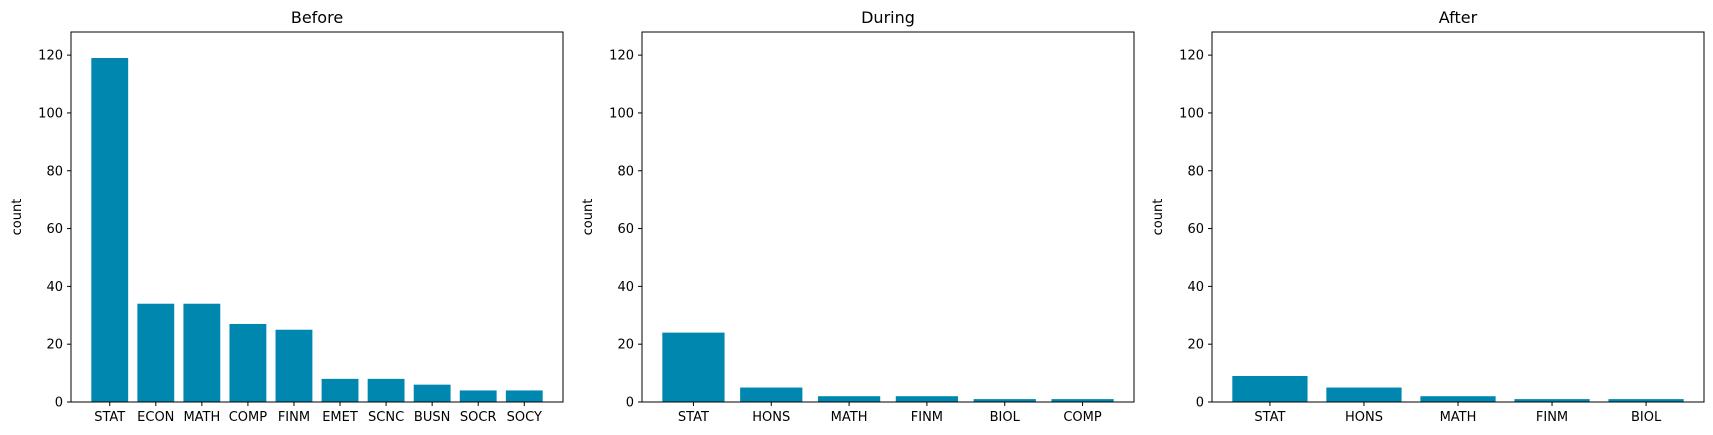 The height and width of the screenshot is (435, 1713). I want to click on chart-title: During, so click(888, 17).